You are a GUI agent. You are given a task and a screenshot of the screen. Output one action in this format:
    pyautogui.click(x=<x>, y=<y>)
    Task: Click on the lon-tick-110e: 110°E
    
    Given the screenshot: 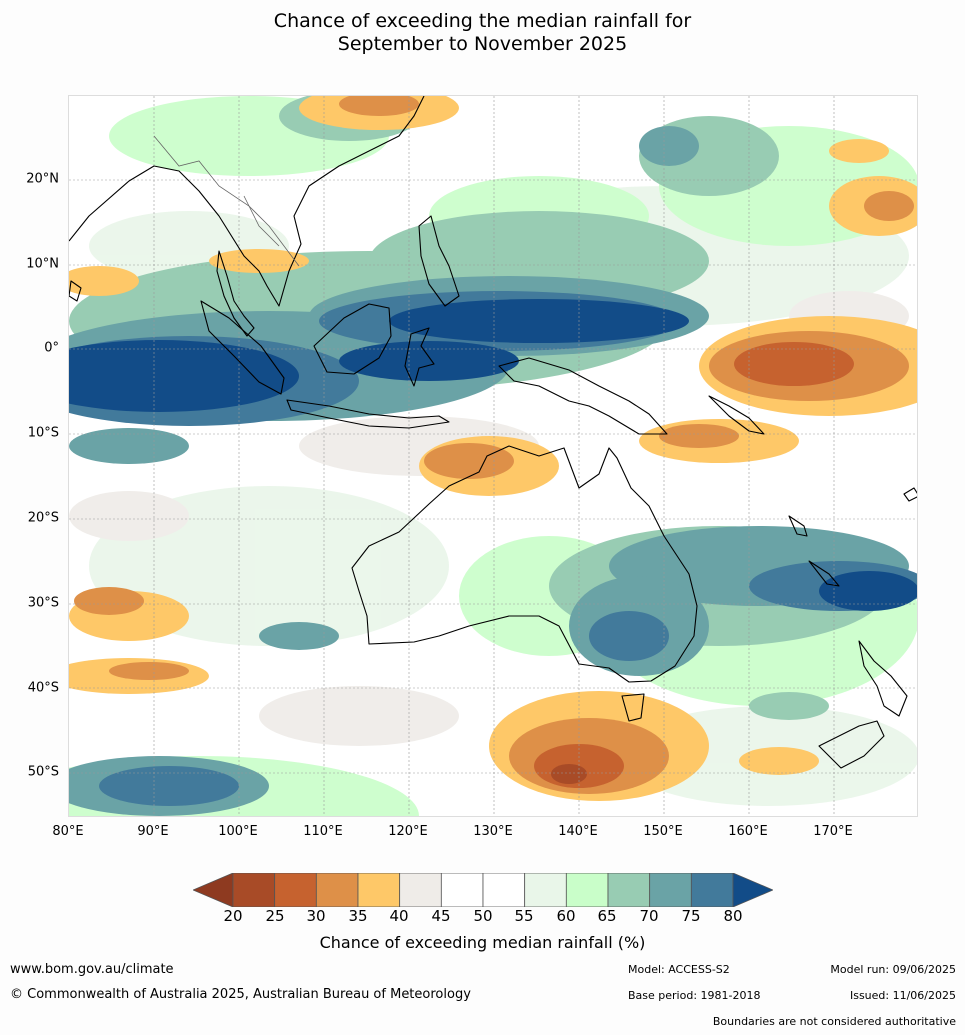 What is the action you would take?
    pyautogui.click(x=323, y=831)
    